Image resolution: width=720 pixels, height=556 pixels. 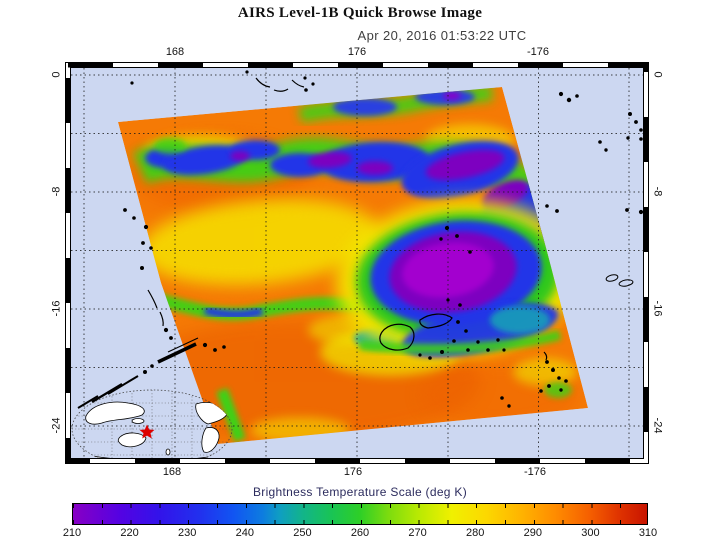 What do you see at coordinates (538, 52) in the screenshot?
I see `x-axis-top-label: -176` at bounding box center [538, 52].